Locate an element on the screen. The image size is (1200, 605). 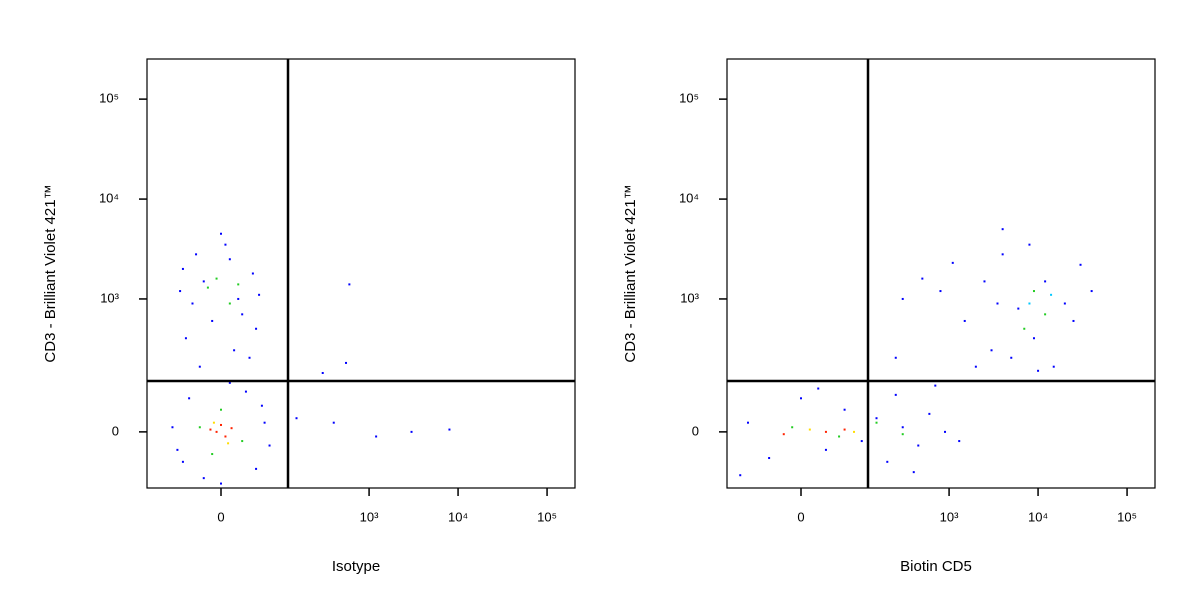
x-tick-label: 10³ is located at coordinates (949, 516).